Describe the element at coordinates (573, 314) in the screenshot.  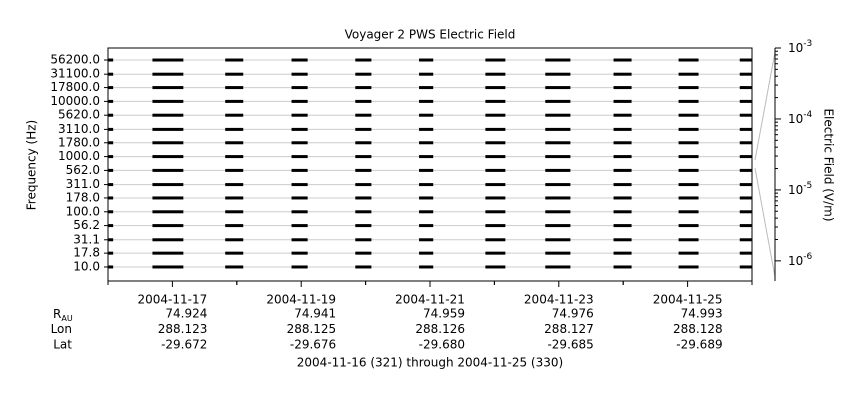
I see `ephemeris-value: 74.976` at that location.